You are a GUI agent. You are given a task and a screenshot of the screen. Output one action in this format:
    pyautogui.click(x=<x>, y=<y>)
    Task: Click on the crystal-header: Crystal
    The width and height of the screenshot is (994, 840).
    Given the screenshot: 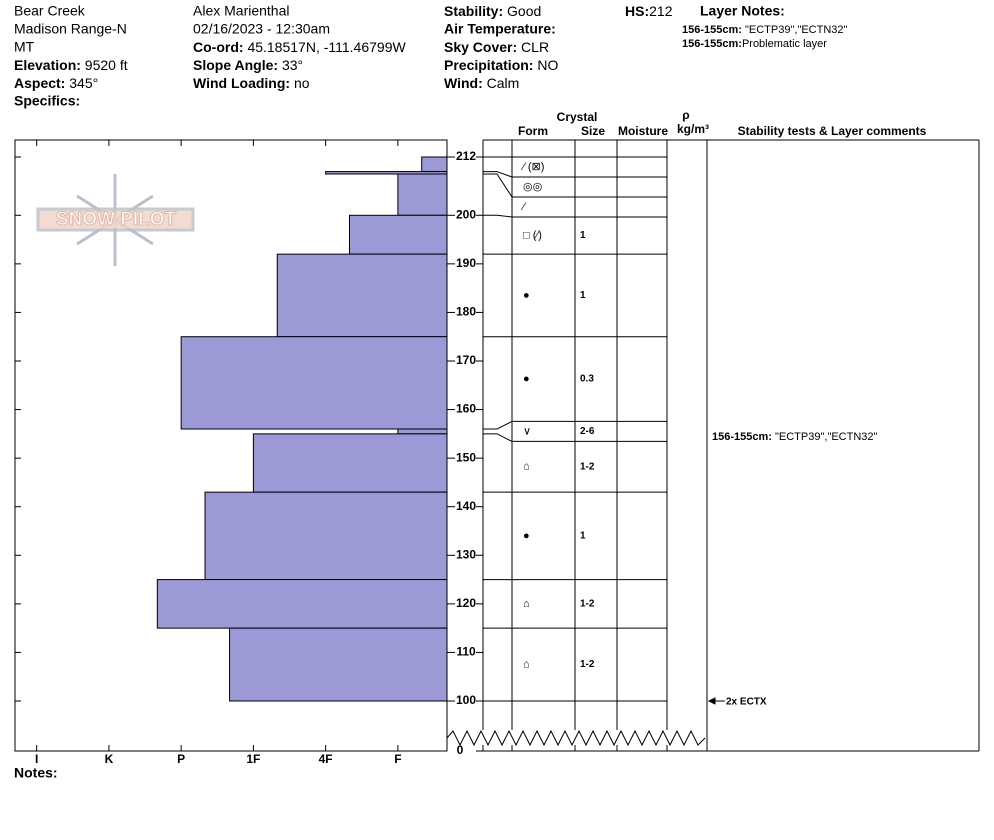 What is the action you would take?
    pyautogui.click(x=577, y=117)
    